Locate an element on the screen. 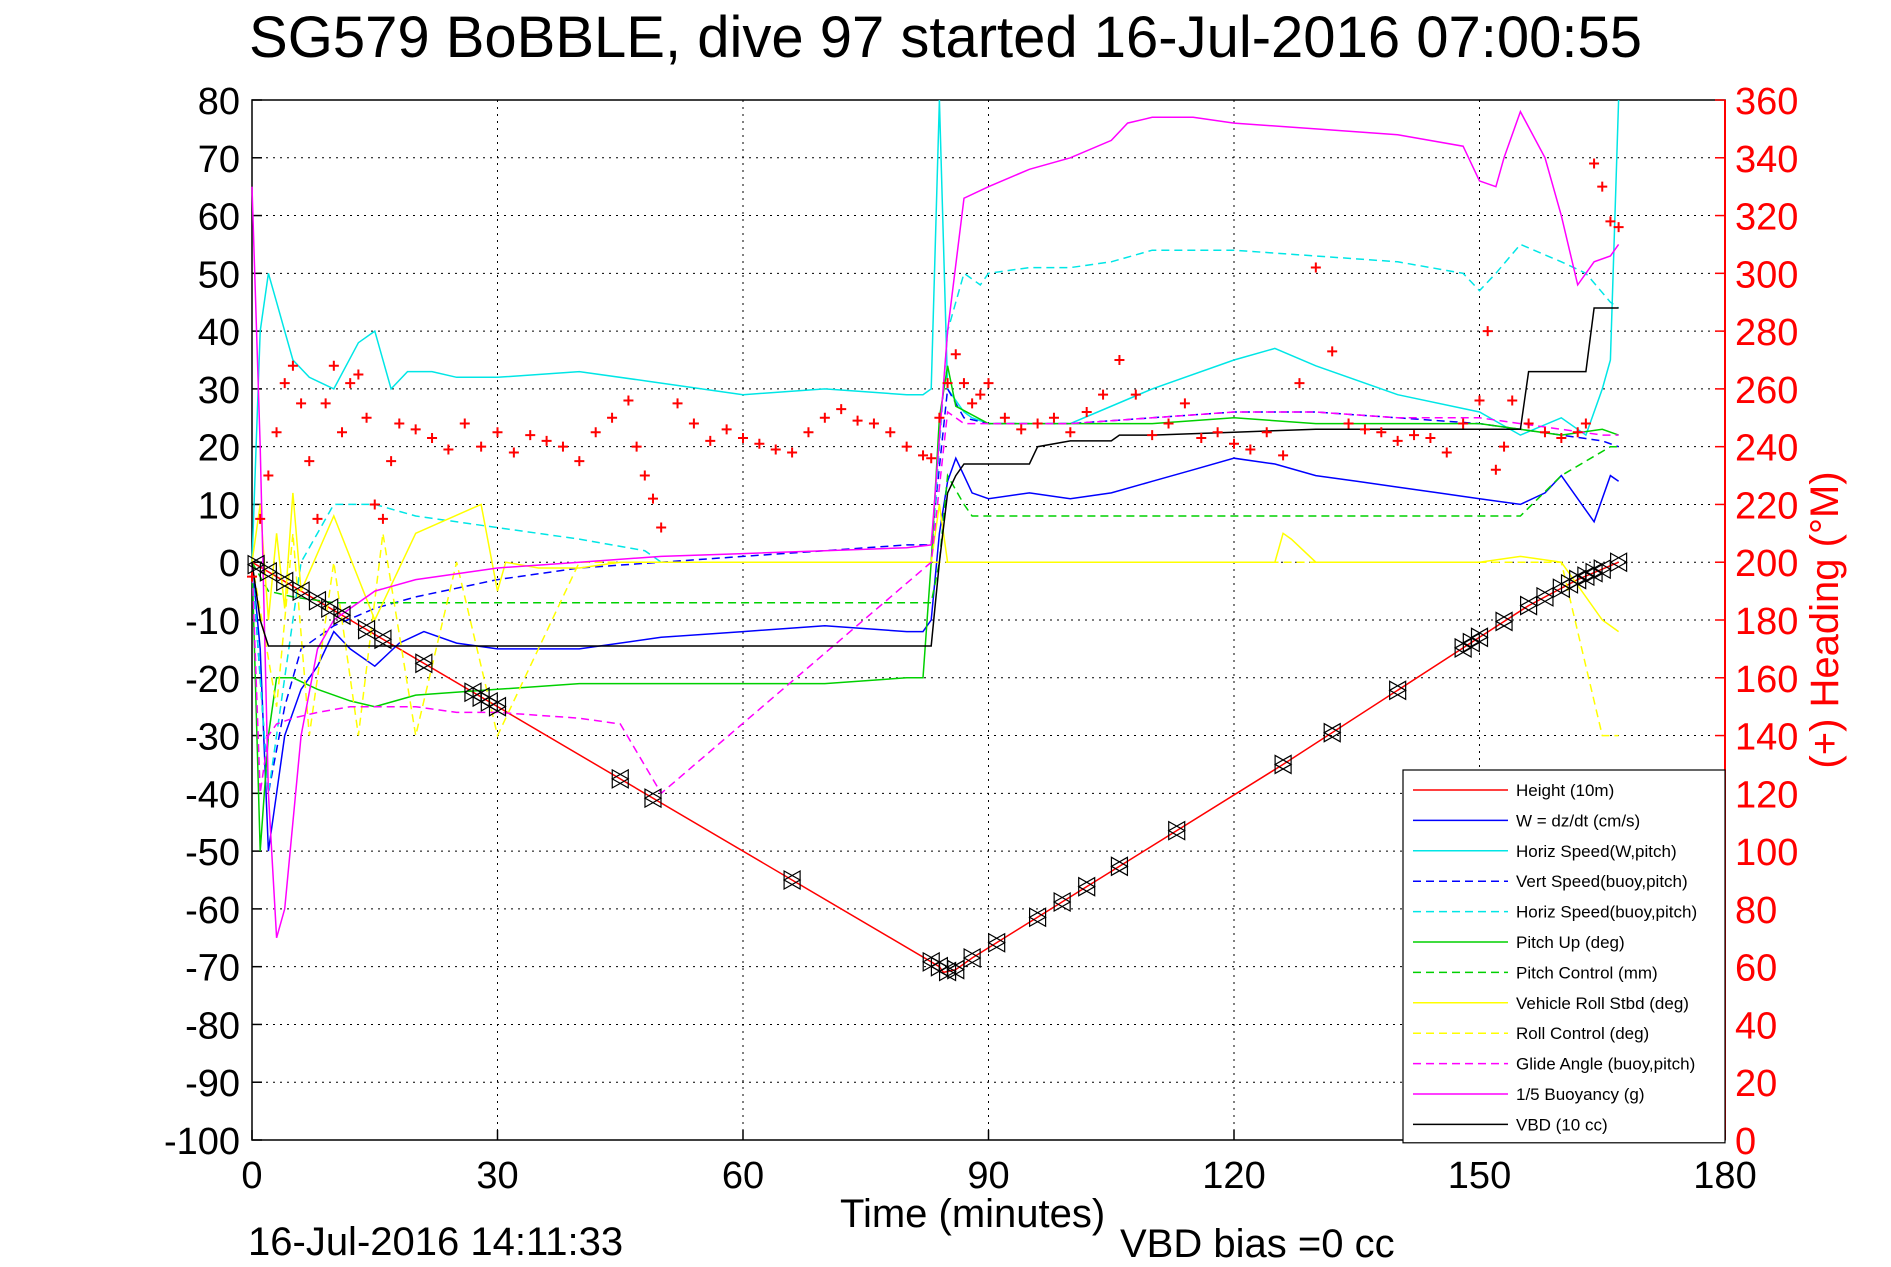 The width and height of the screenshot is (1891, 1267). legend-label: Height (10m) is located at coordinates (1565, 790).